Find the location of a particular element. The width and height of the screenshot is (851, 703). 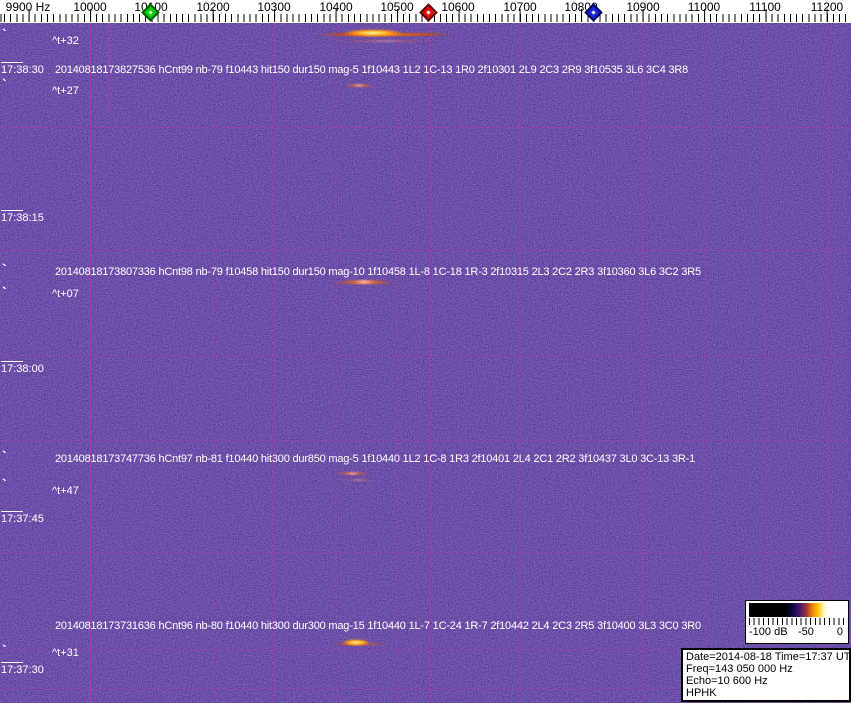

time-tick-label: 17:37:30 is located at coordinates (22, 669).